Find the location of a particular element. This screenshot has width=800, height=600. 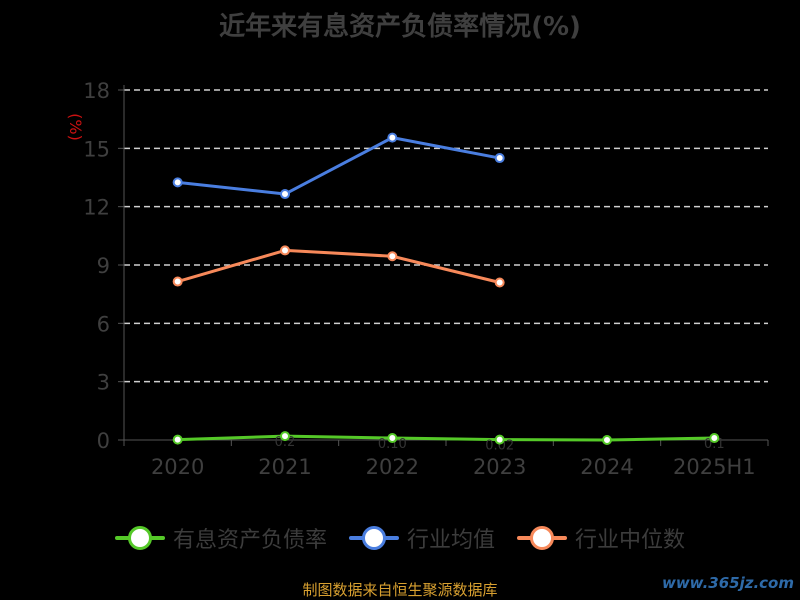

data-source-note: 制图数据来自恒生聚源数据库 is located at coordinates (400, 590).